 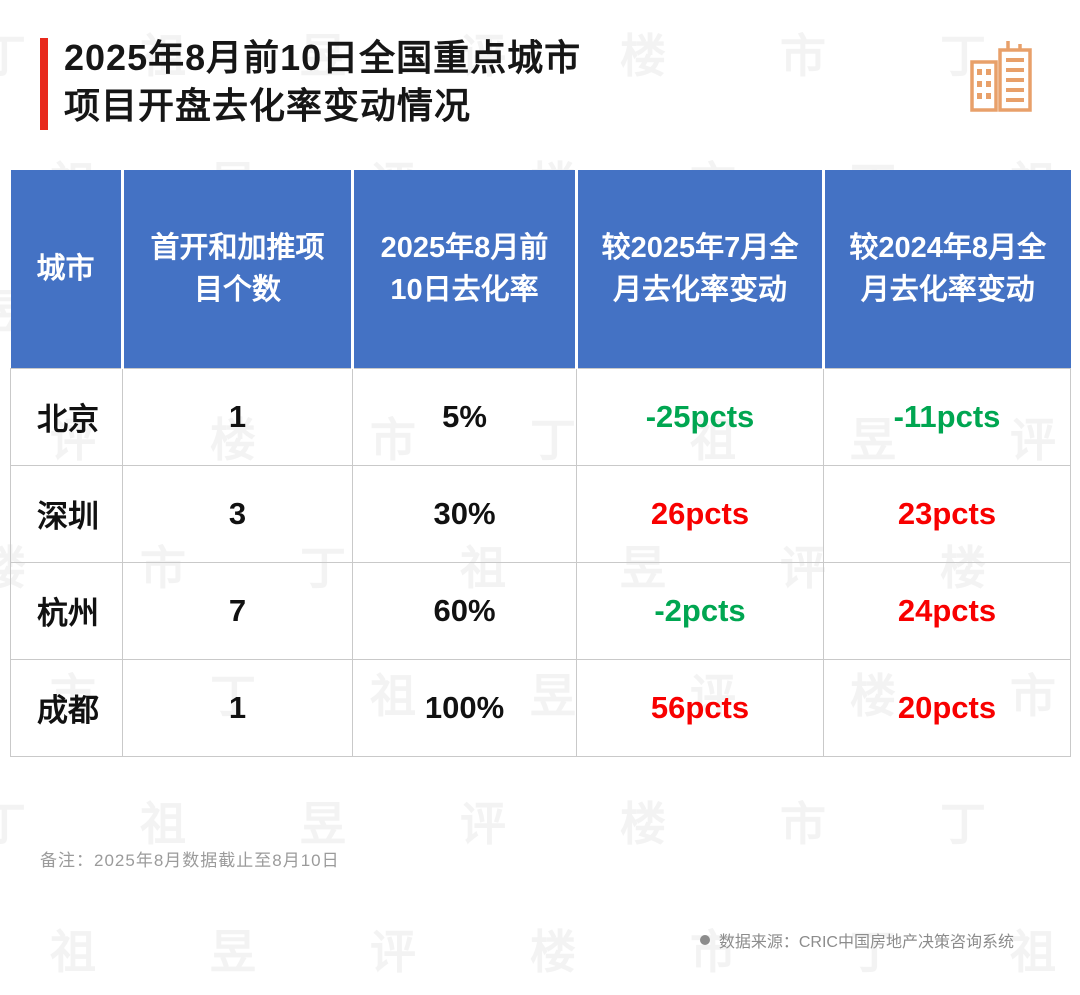 What do you see at coordinates (700, 416) in the screenshot?
I see `cell-vs-july: -25pcts` at bounding box center [700, 416].